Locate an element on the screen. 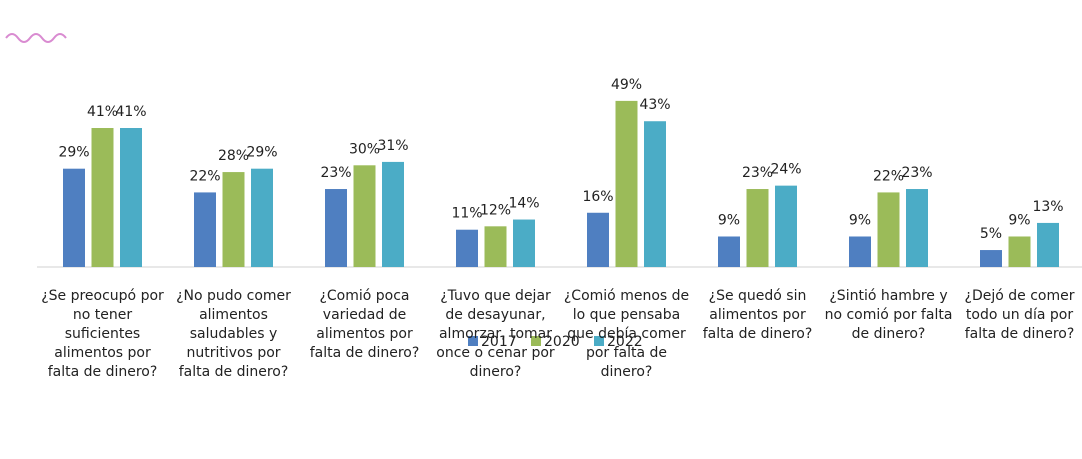 The width and height of the screenshot is (1082, 459). value-label: 31% is located at coordinates (392, 146).